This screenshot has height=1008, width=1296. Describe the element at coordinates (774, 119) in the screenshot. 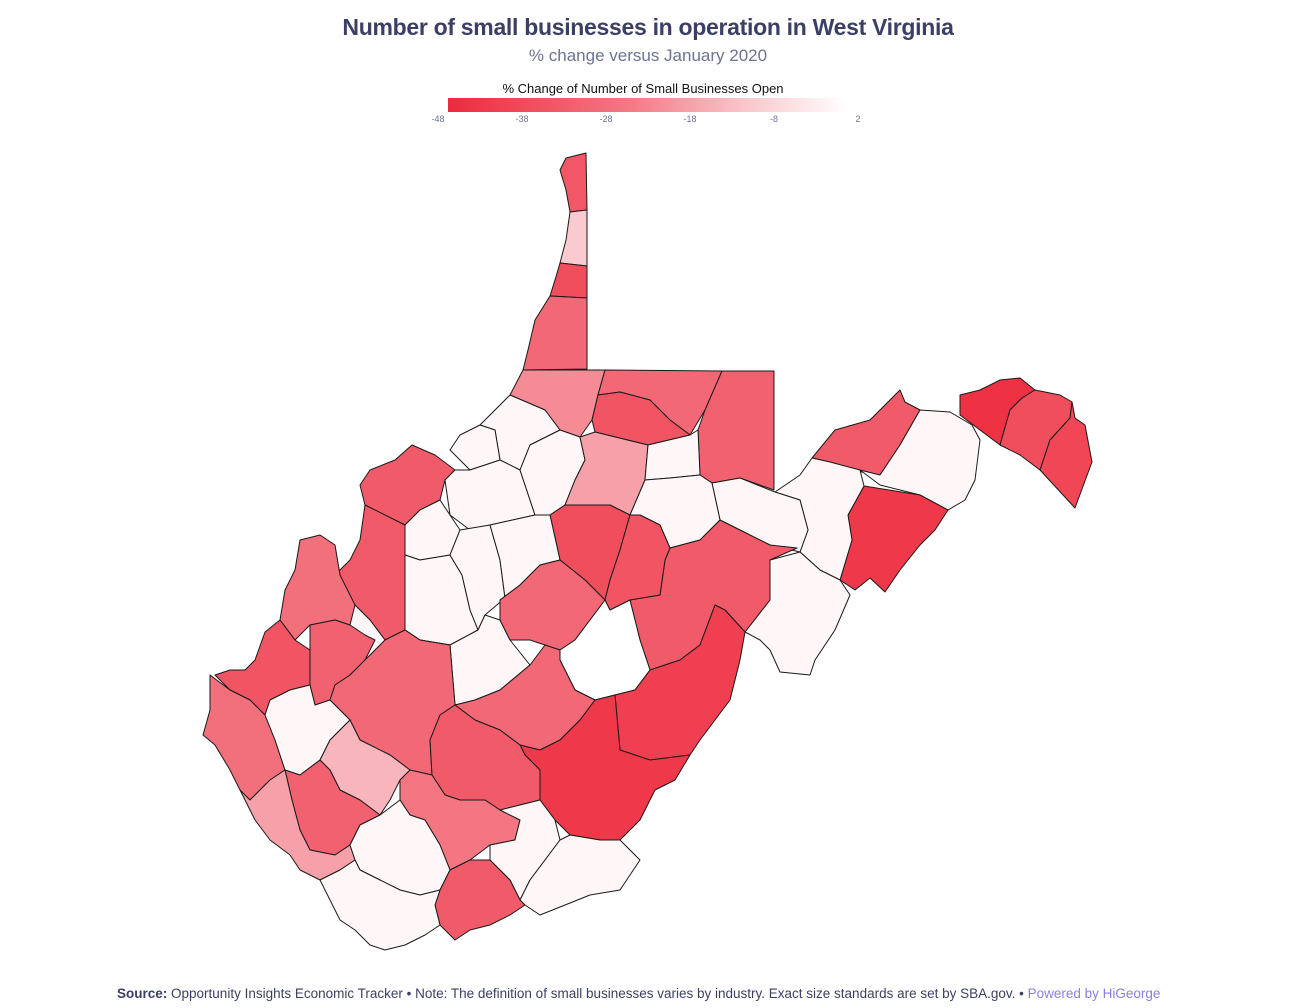

I see `legend-tick: -8` at that location.